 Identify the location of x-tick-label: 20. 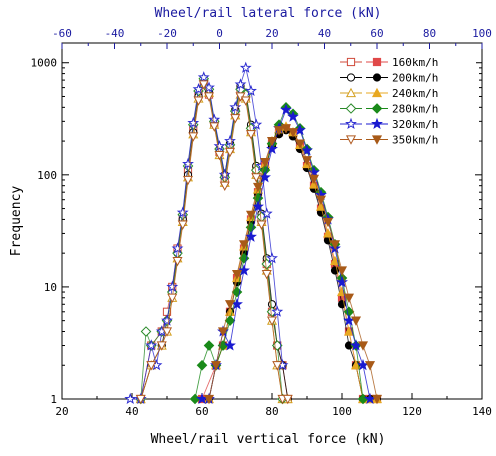
(61, 411).